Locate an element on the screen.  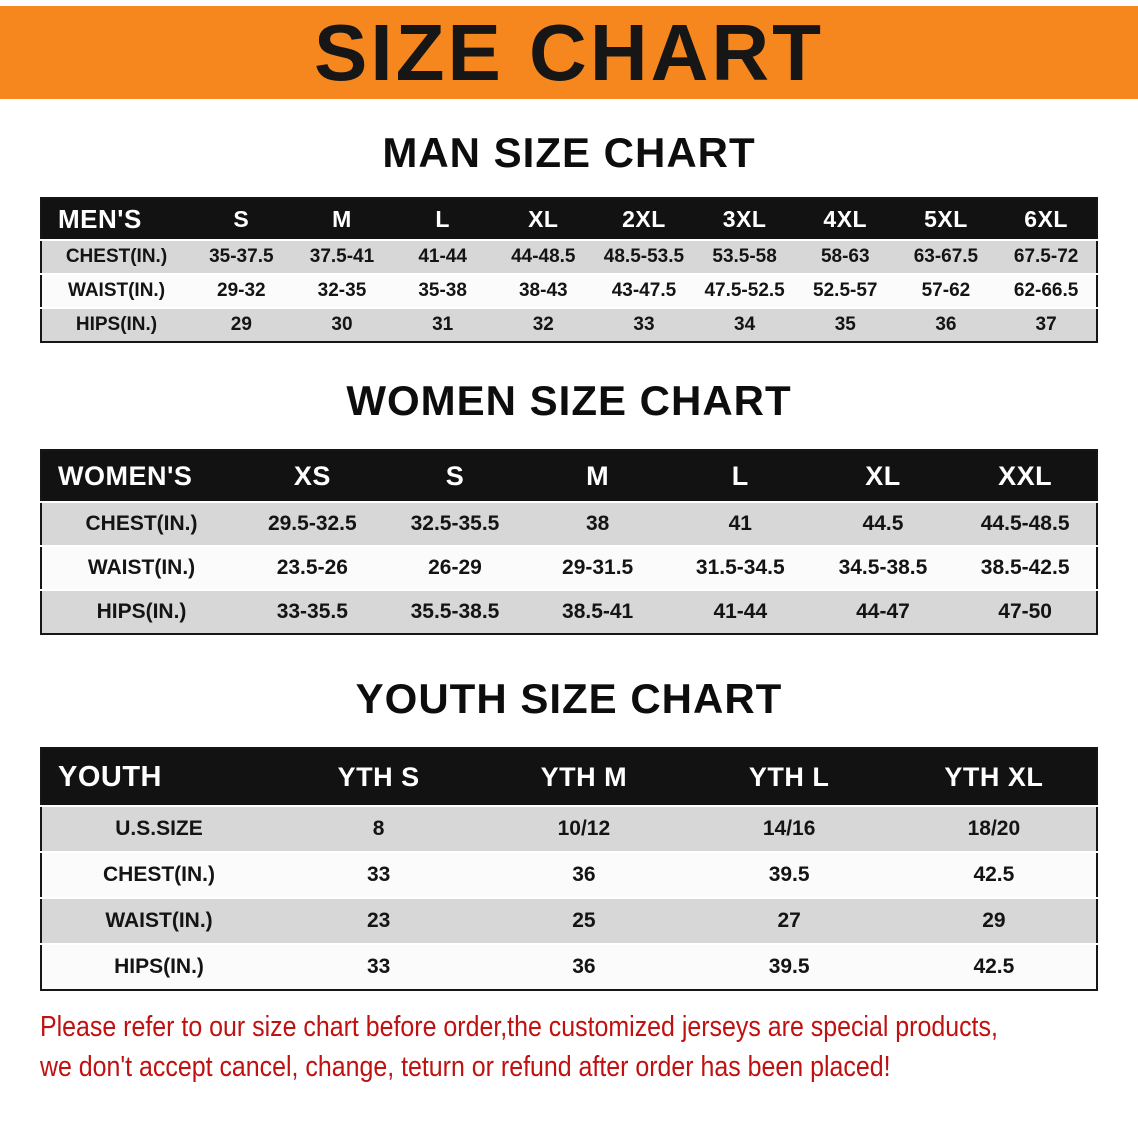
size-value-cell: 23 is located at coordinates (379, 920).